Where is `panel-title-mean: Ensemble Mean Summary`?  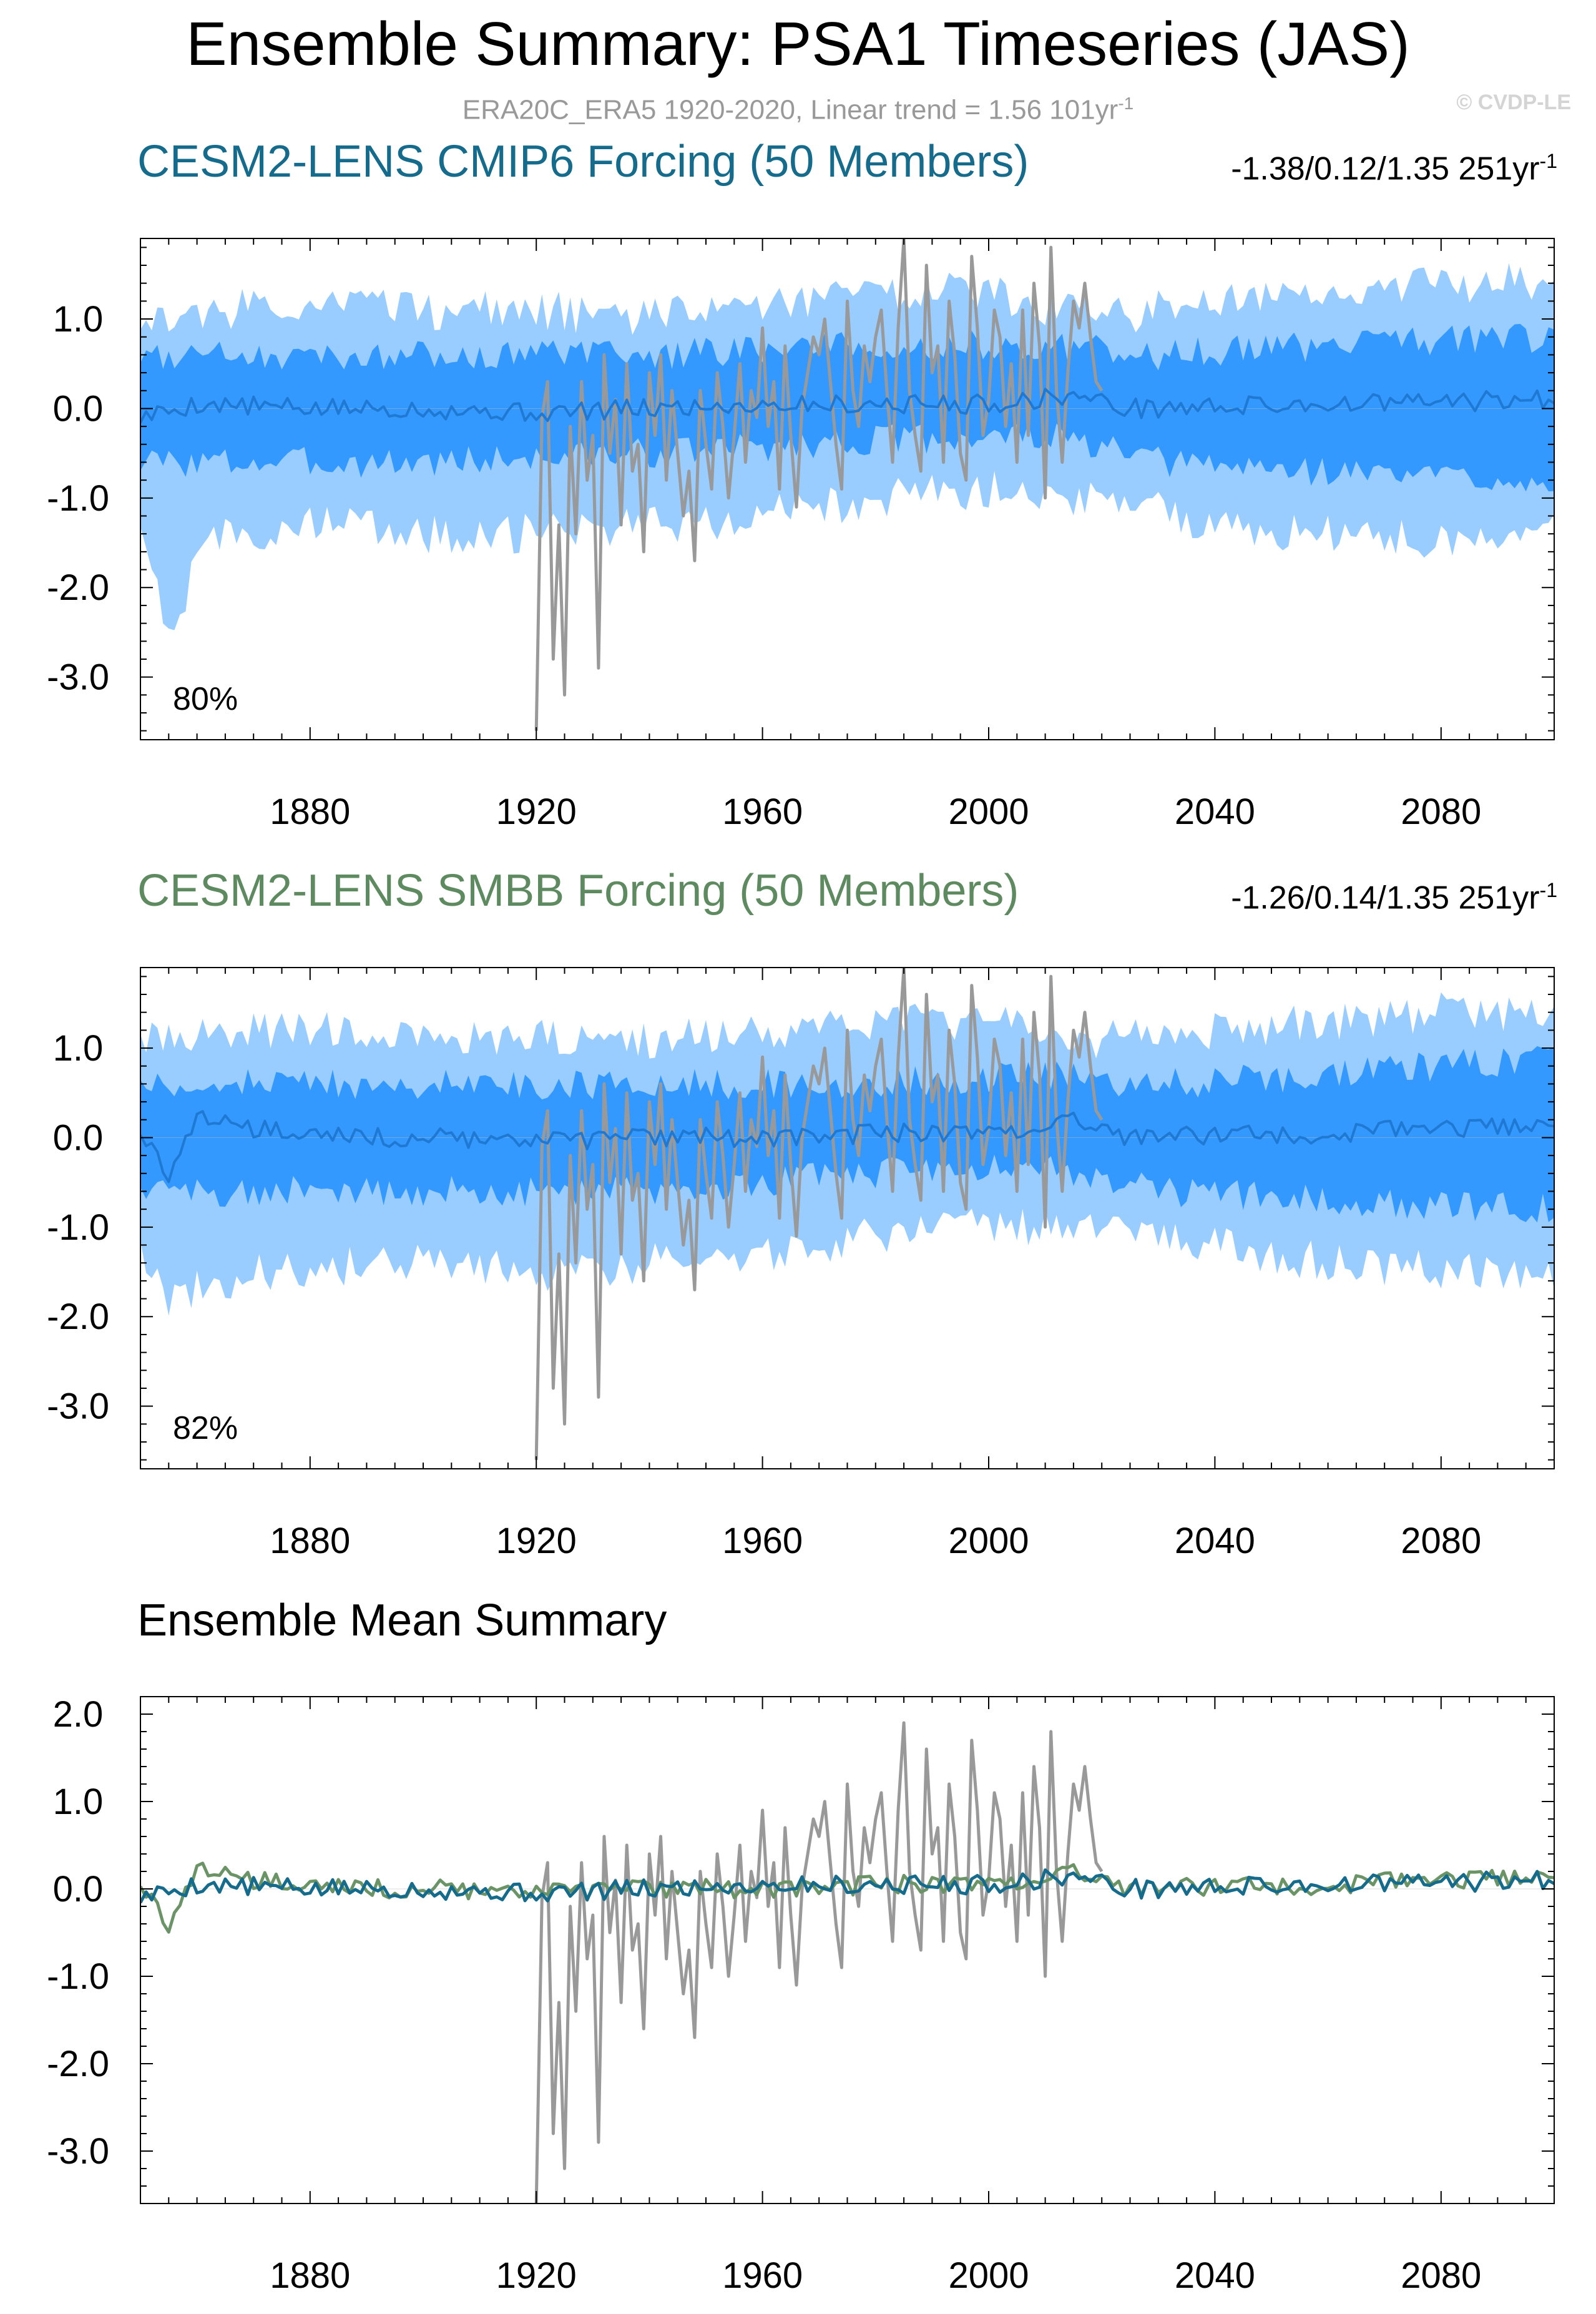 panel-title-mean: Ensemble Mean Summary is located at coordinates (402, 1620).